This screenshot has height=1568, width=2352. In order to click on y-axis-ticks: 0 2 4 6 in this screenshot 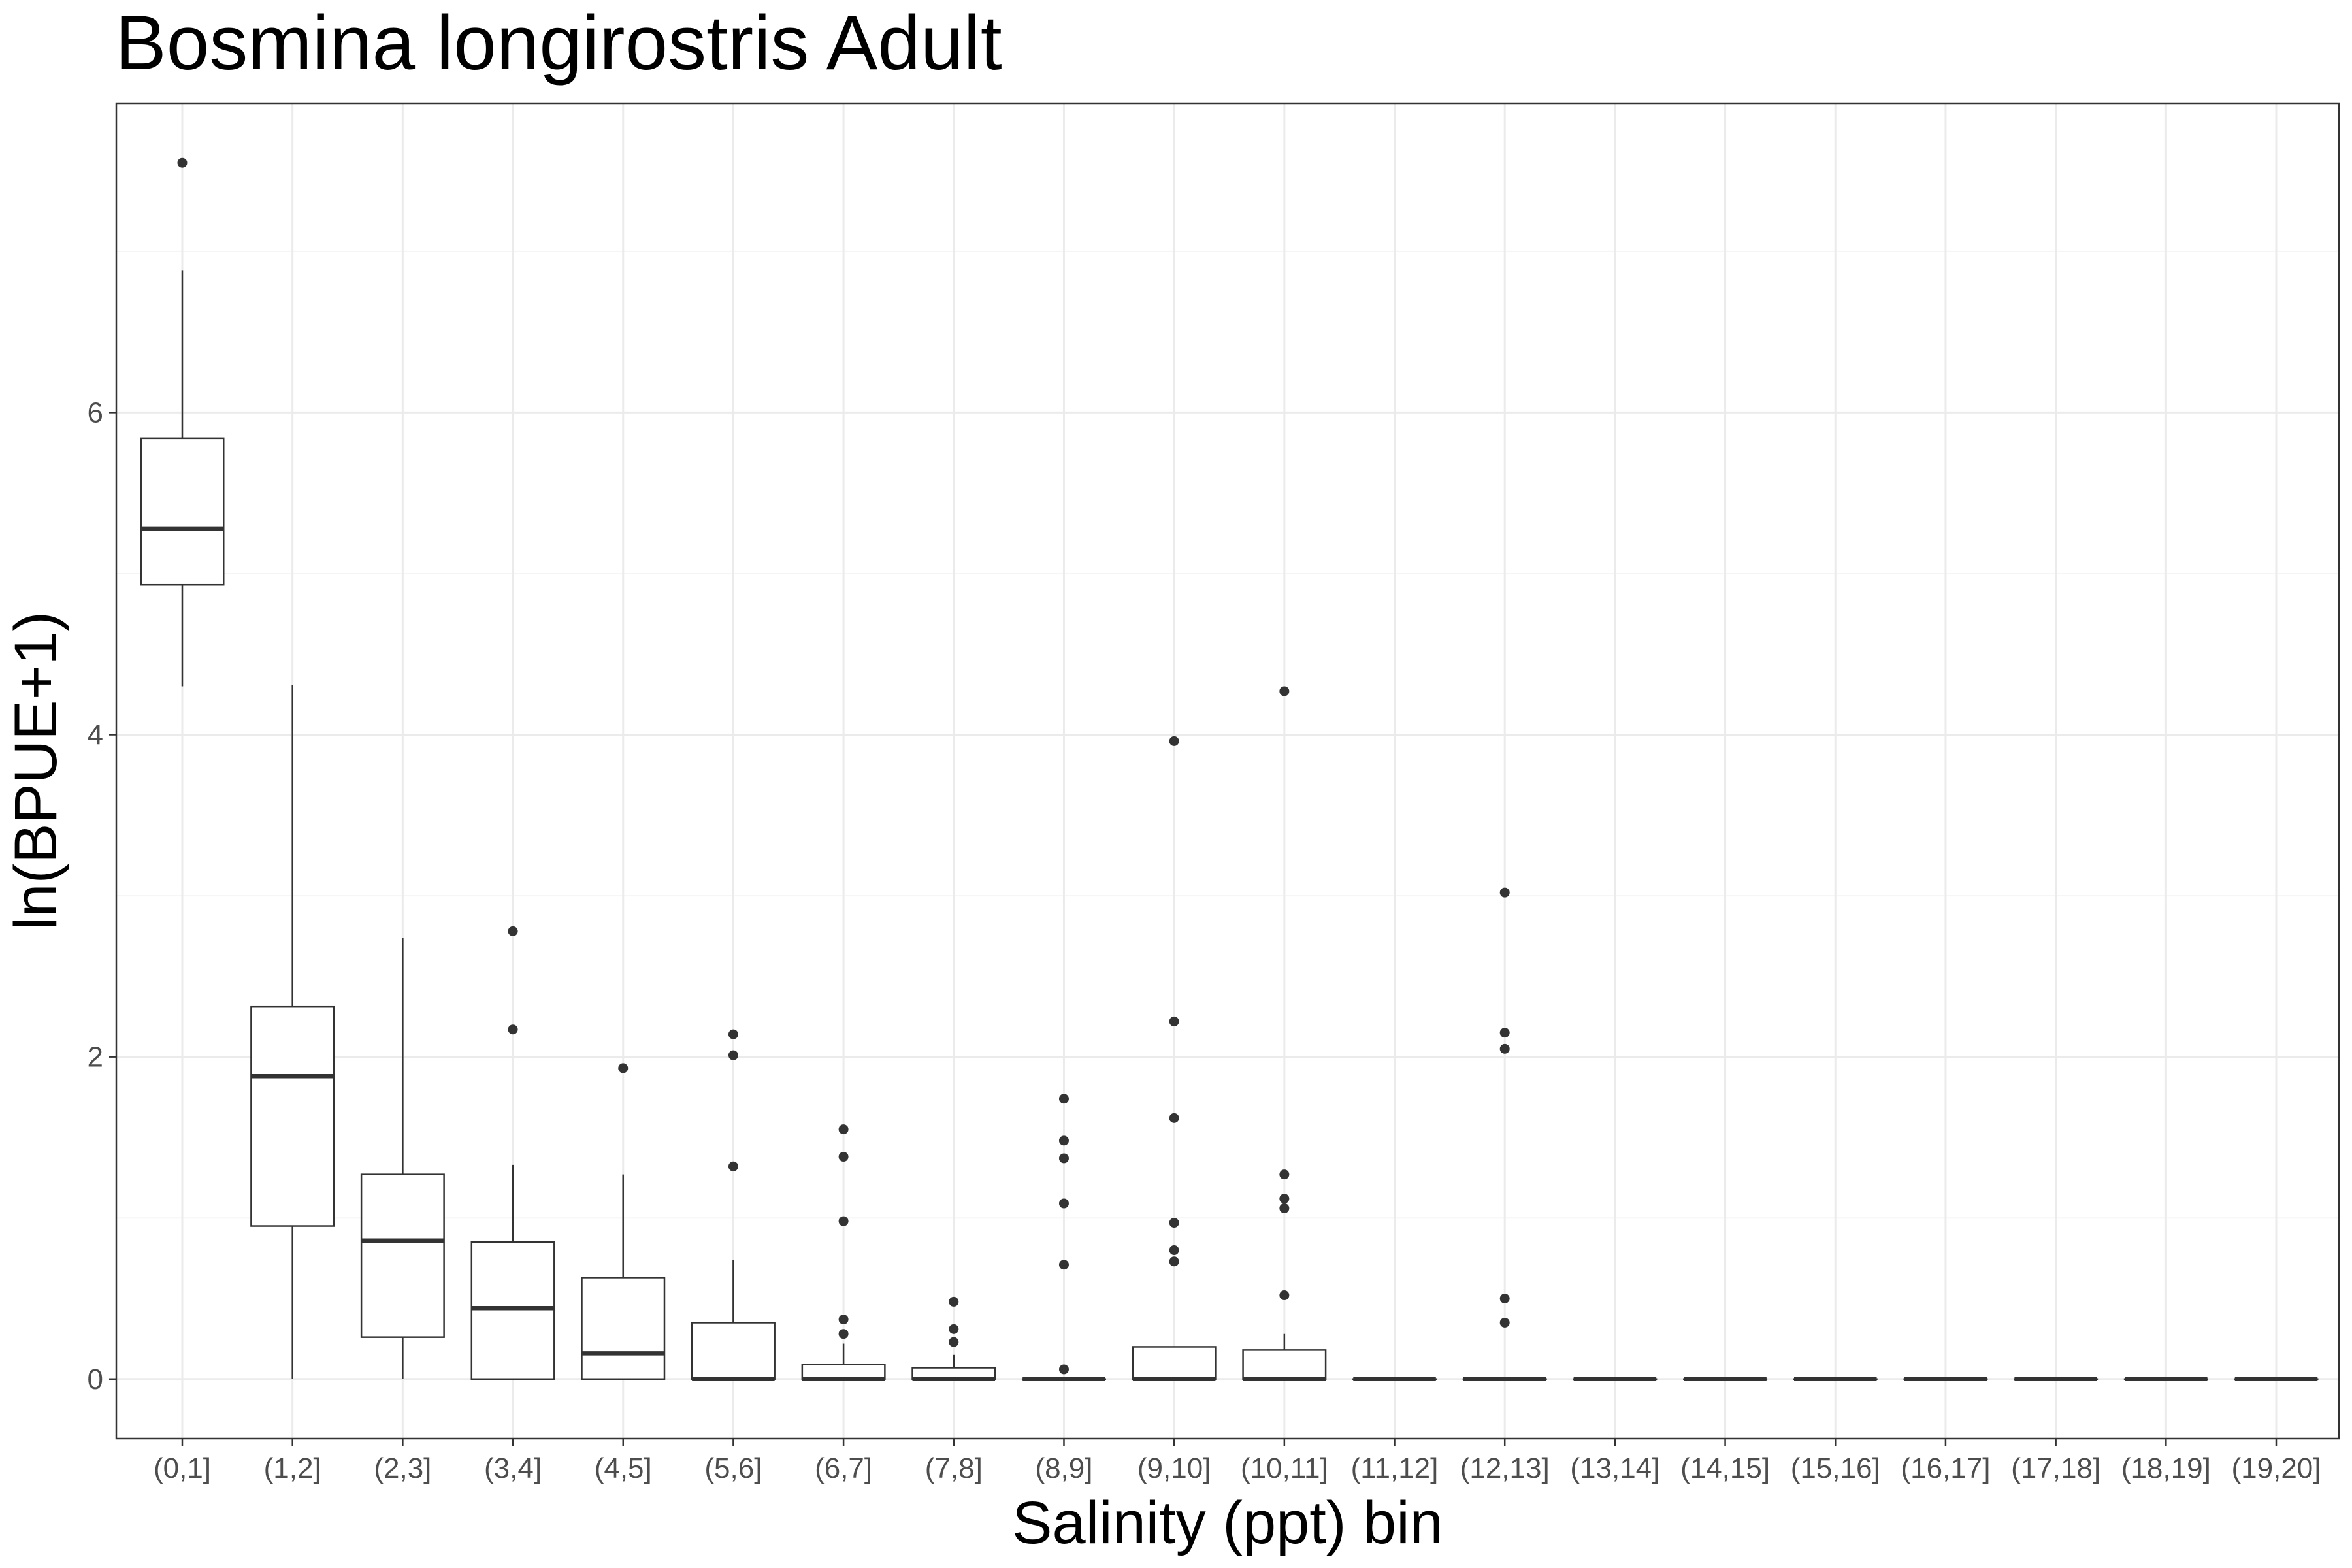, I will do `click(102, 896)`.